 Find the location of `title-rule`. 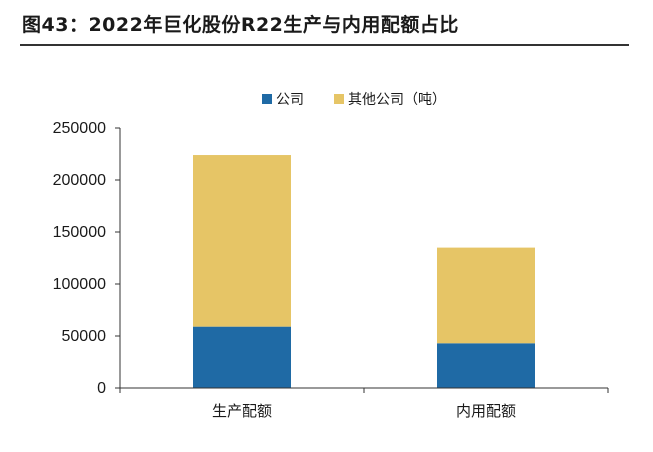

title-rule is located at coordinates (324, 45).